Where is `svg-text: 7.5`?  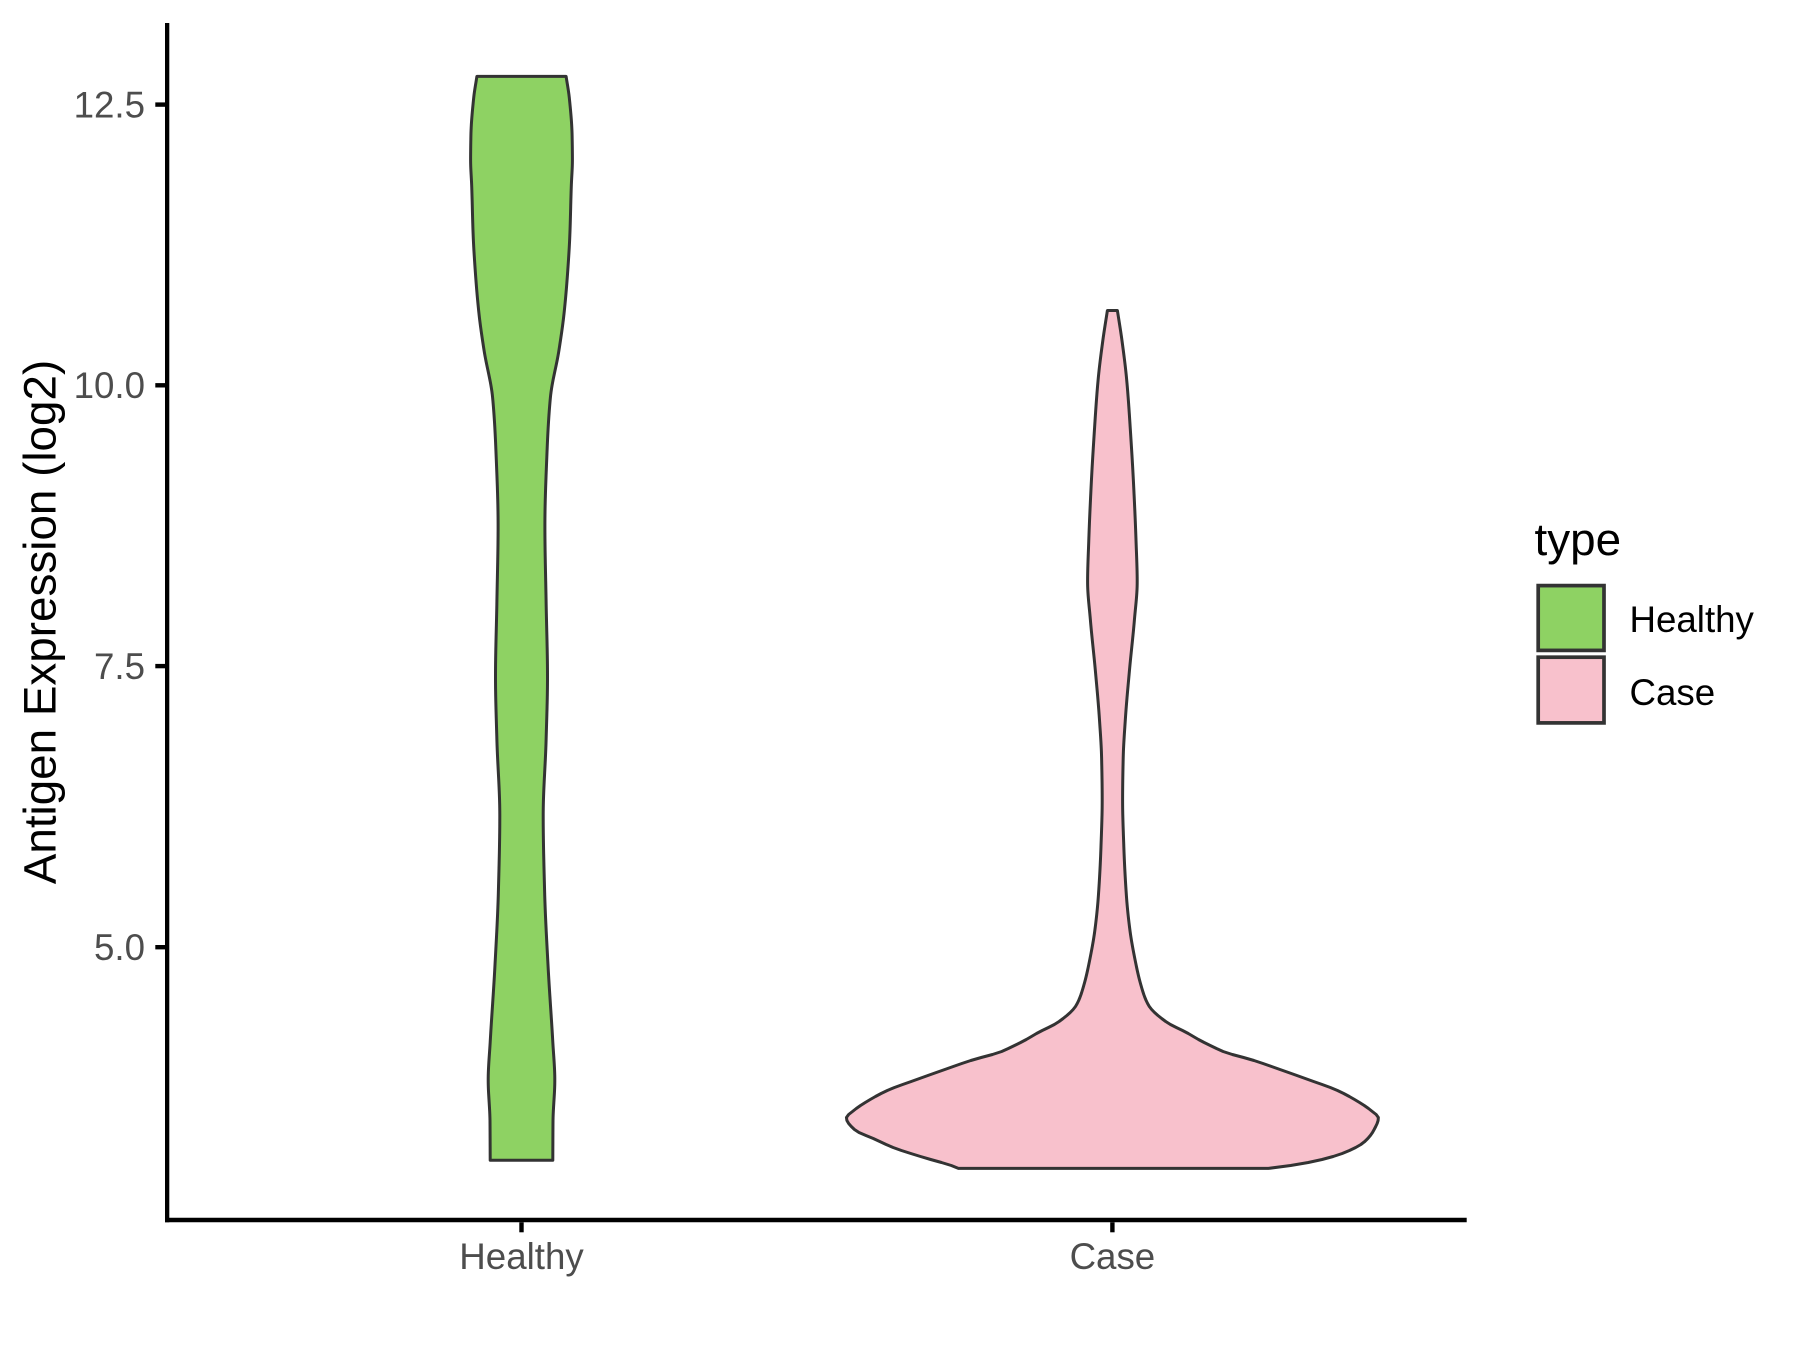 svg-text: 7.5 is located at coordinates (119, 666).